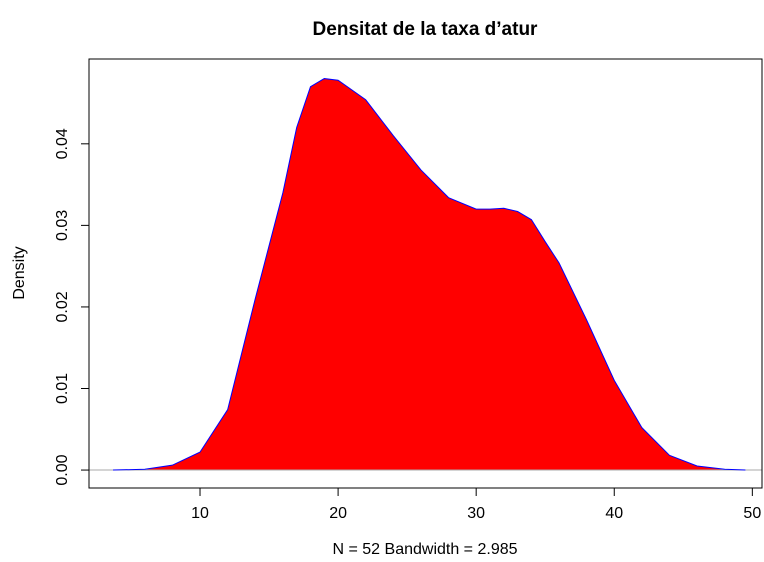 The image size is (764, 562). What do you see at coordinates (752, 513) in the screenshot?
I see `x-tick-label: 50` at bounding box center [752, 513].